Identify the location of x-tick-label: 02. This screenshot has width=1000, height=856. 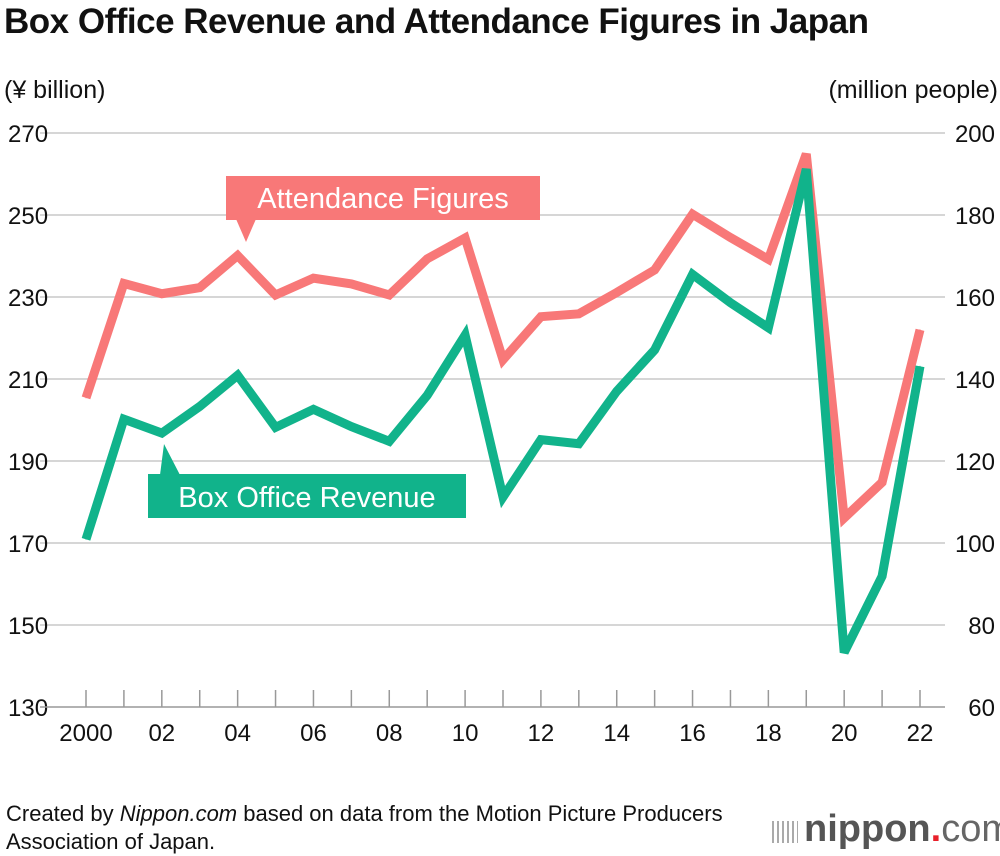
(161, 733).